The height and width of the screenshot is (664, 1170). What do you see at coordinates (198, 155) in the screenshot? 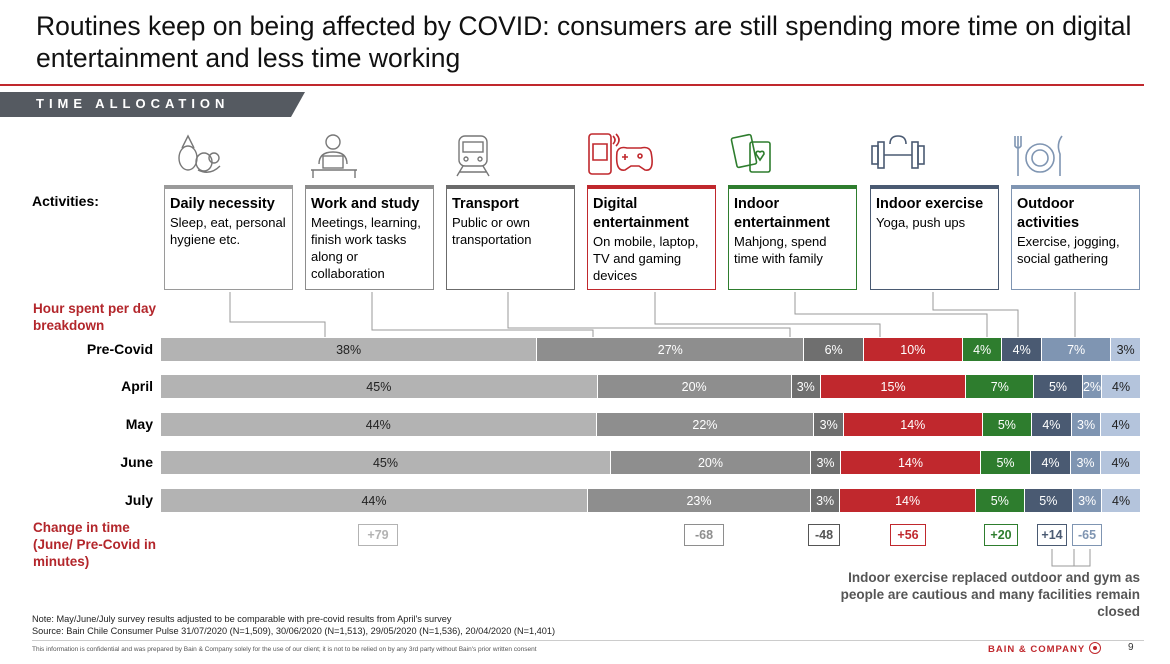
I see `vegetables-icon` at bounding box center [198, 155].